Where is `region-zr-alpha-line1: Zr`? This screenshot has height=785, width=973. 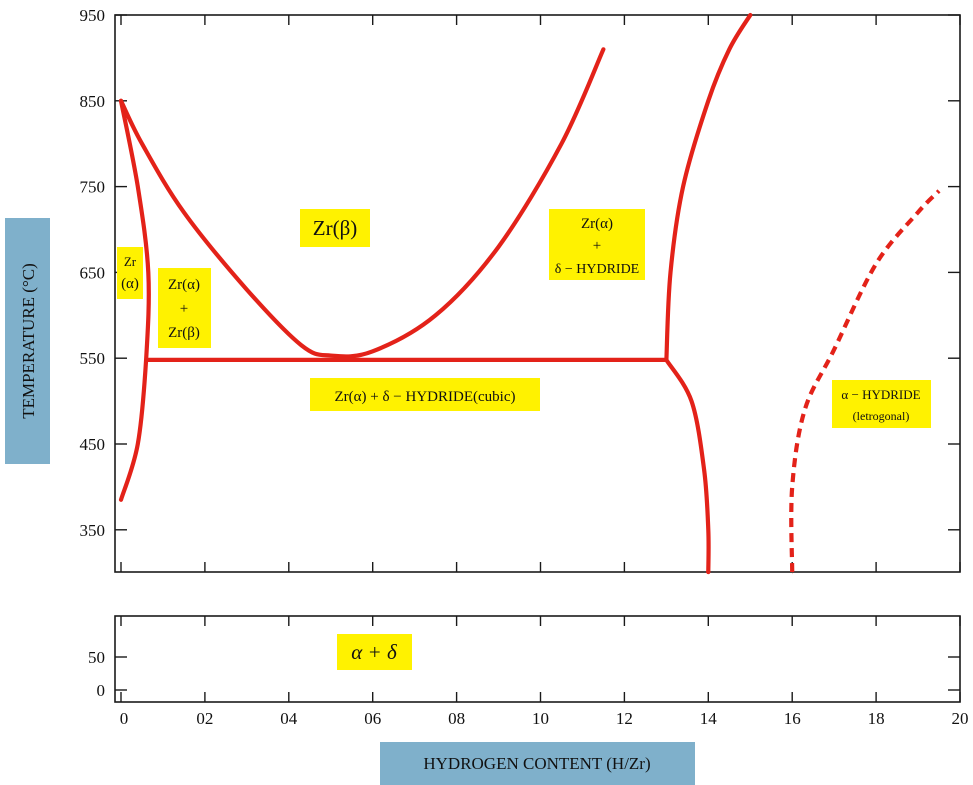 region-zr-alpha-line1: Zr is located at coordinates (130, 261).